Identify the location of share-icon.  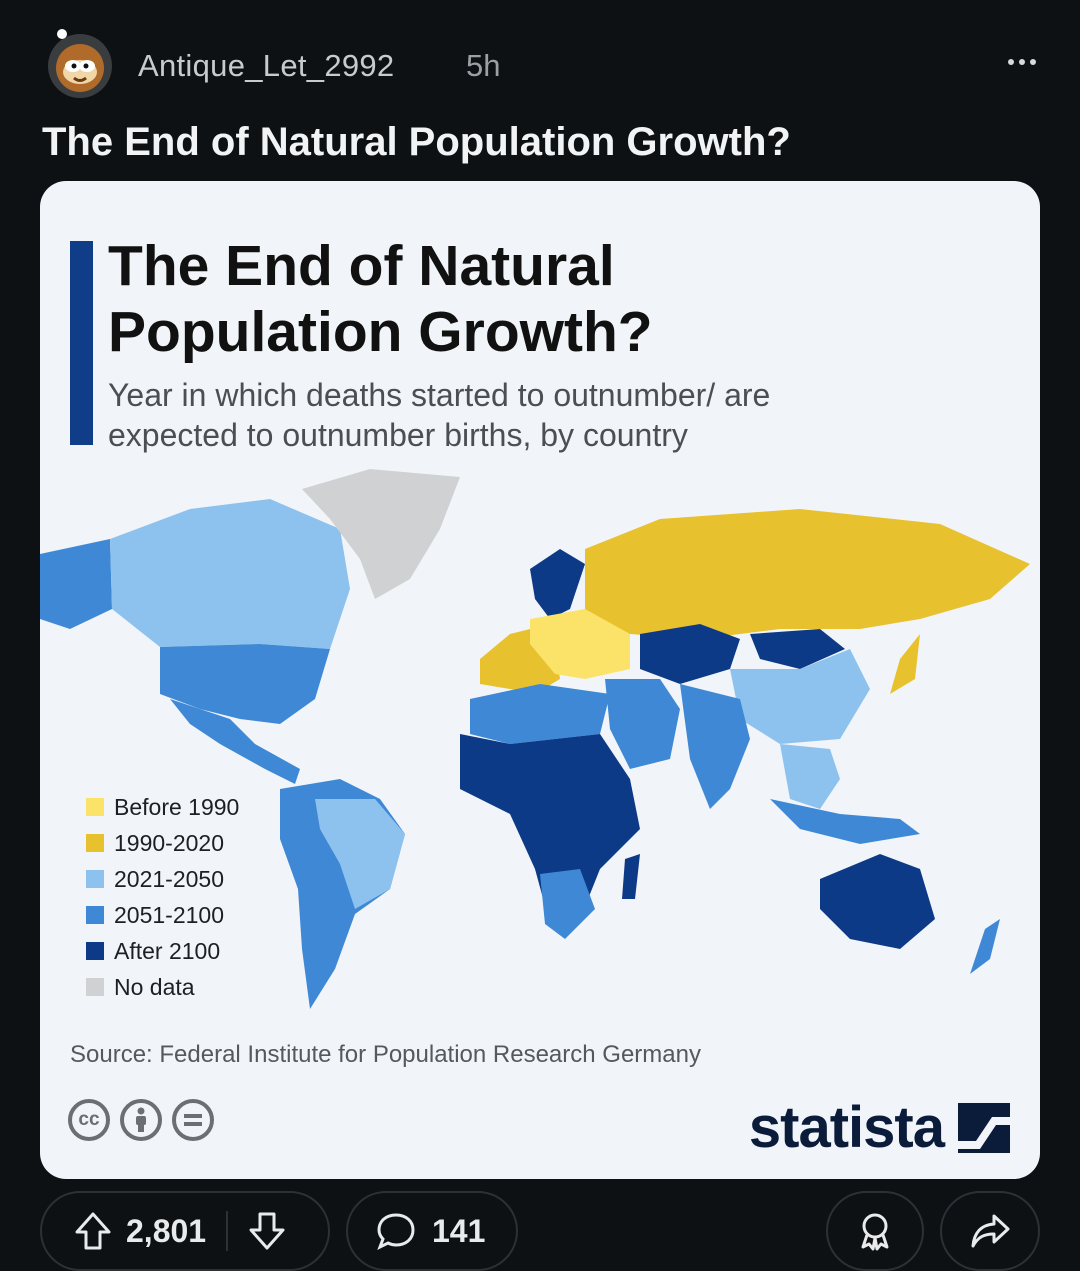
(990, 1231).